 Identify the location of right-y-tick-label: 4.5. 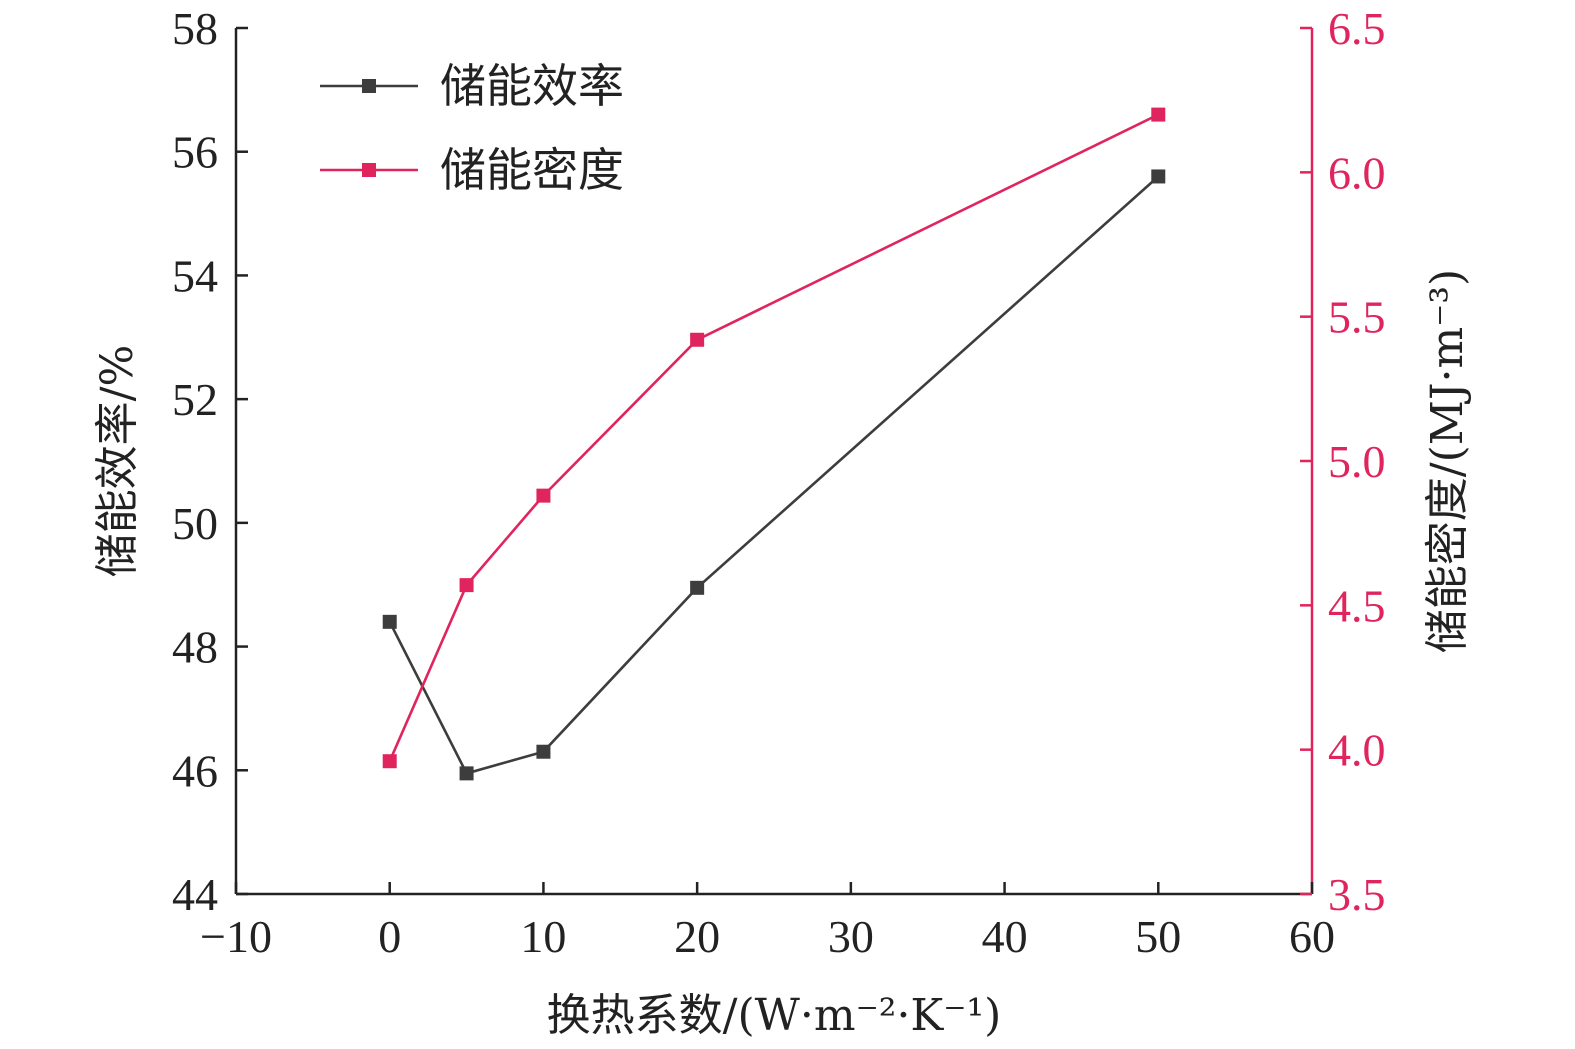
(1357, 605).